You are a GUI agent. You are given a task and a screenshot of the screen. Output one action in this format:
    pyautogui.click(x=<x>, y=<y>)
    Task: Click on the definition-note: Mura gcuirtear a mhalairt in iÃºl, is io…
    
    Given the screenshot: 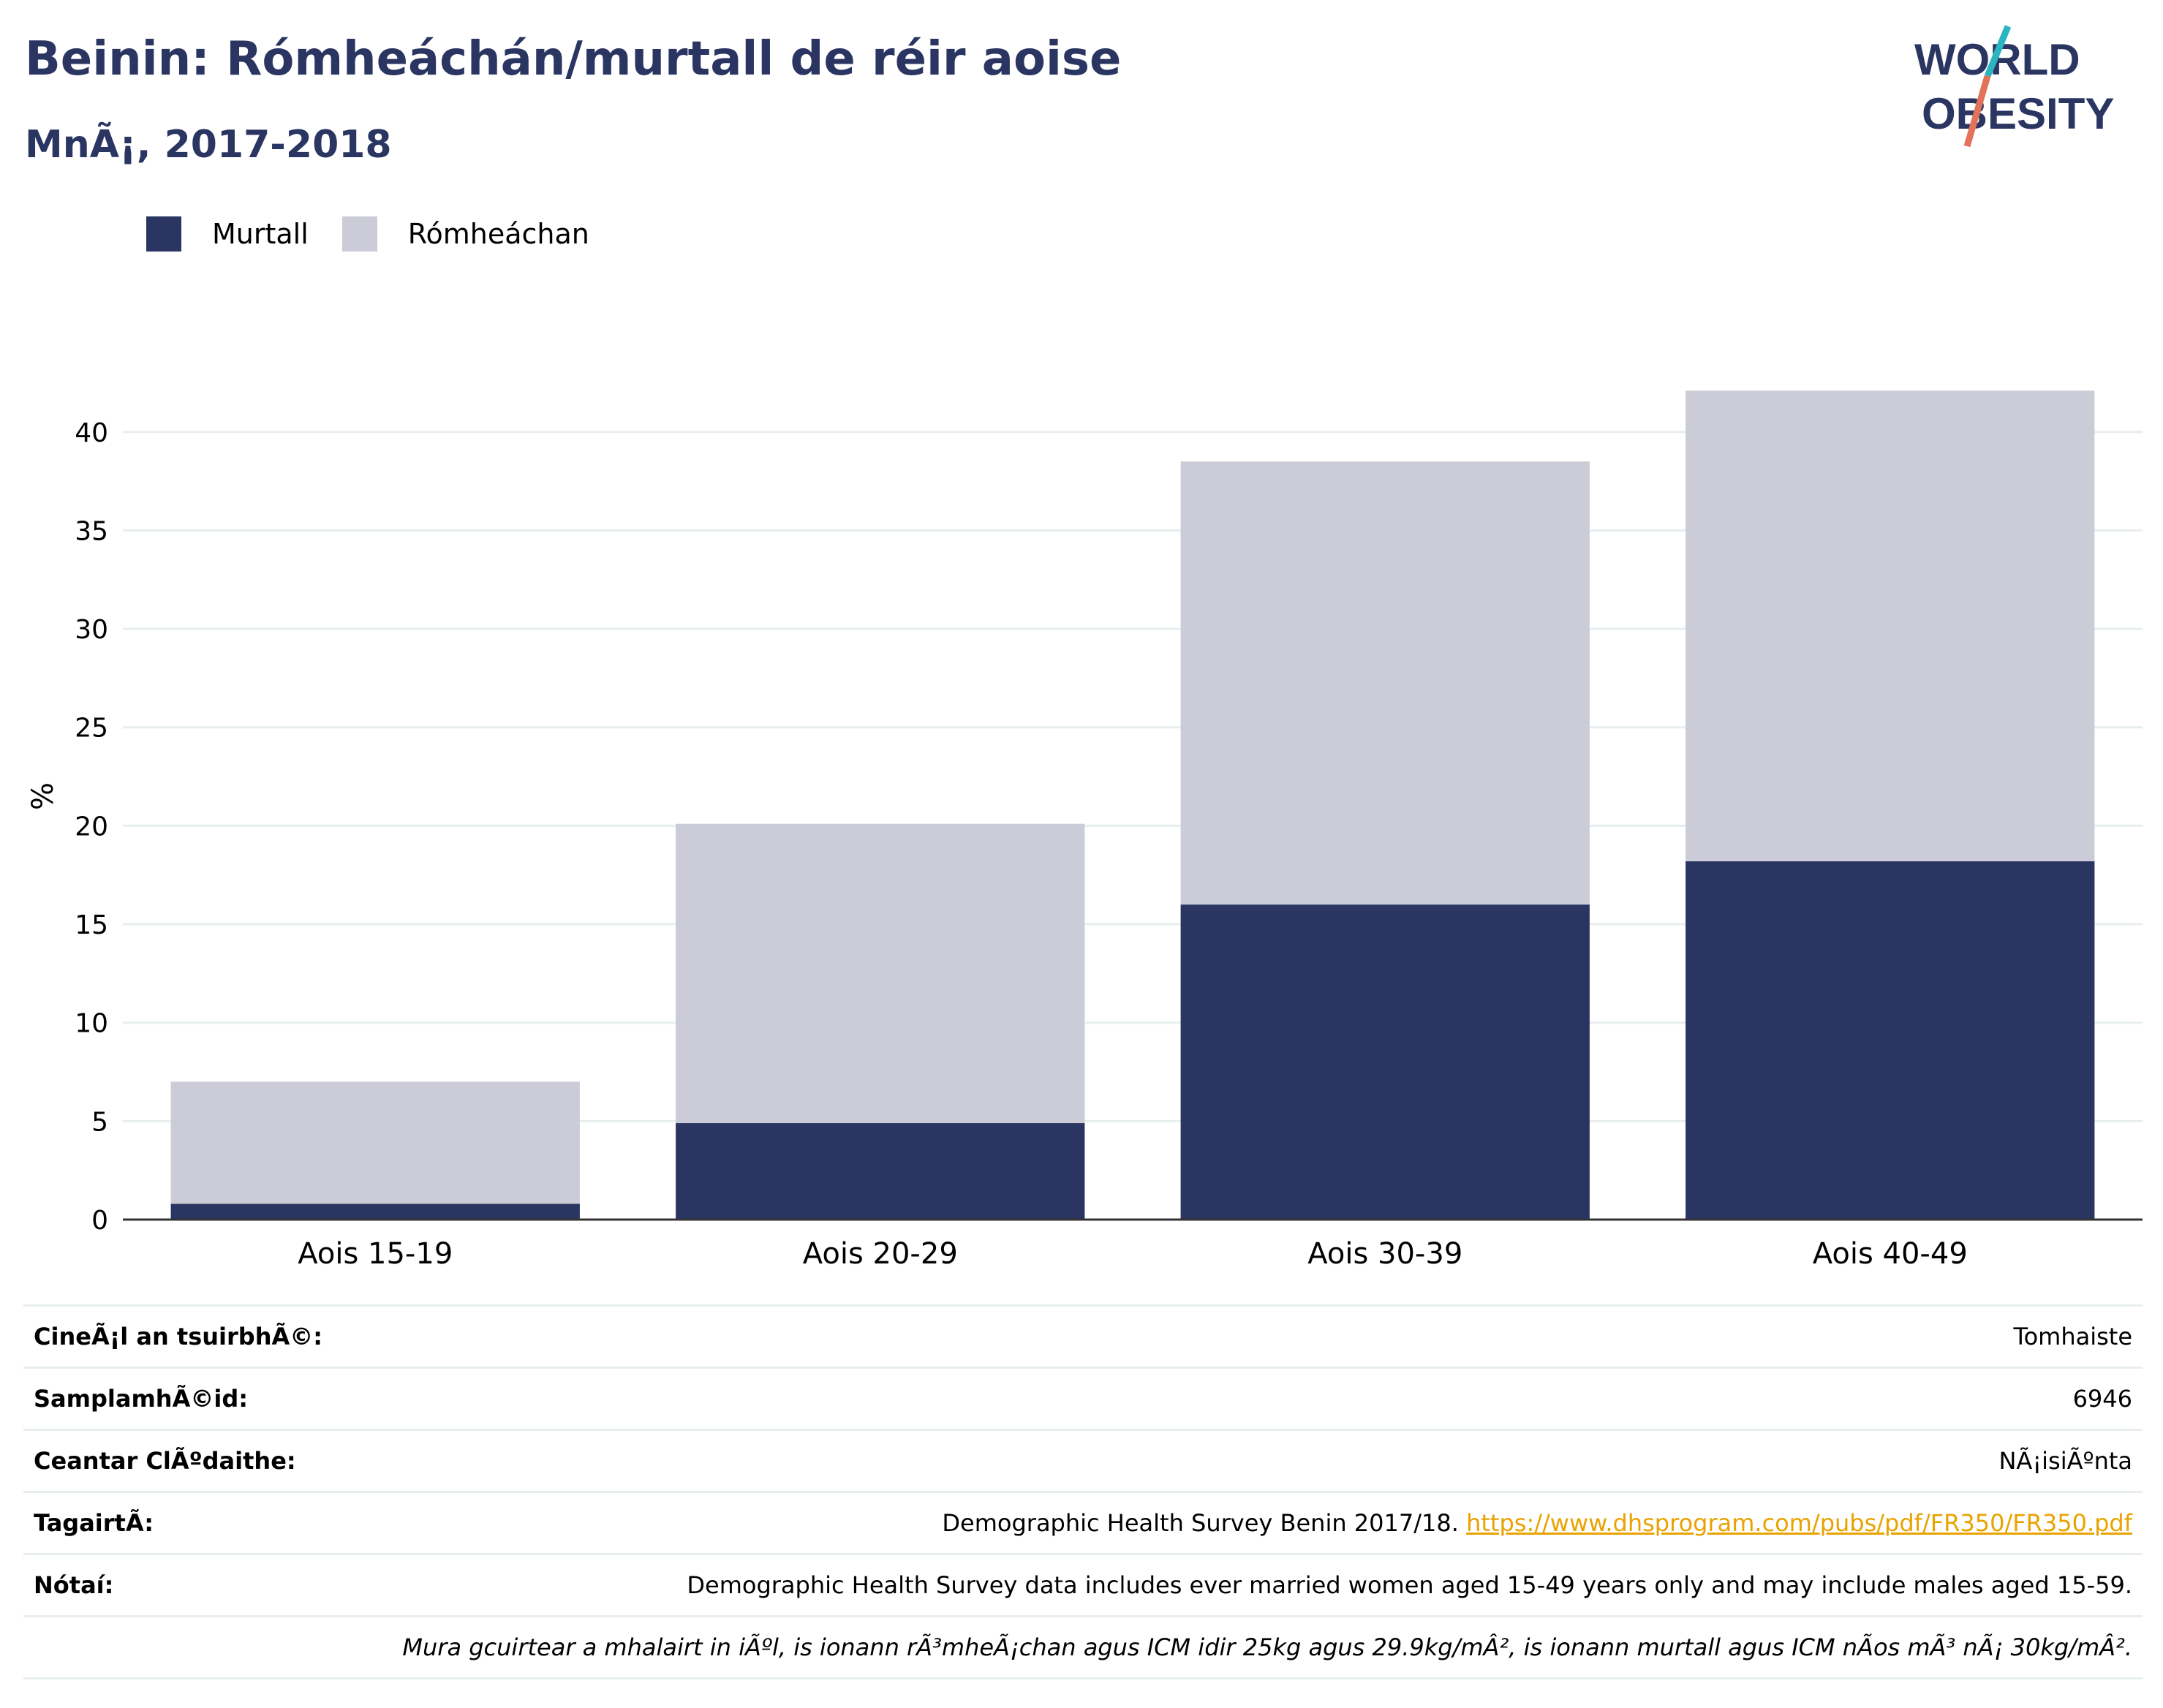 What is the action you would take?
    pyautogui.click(x=1267, y=1647)
    